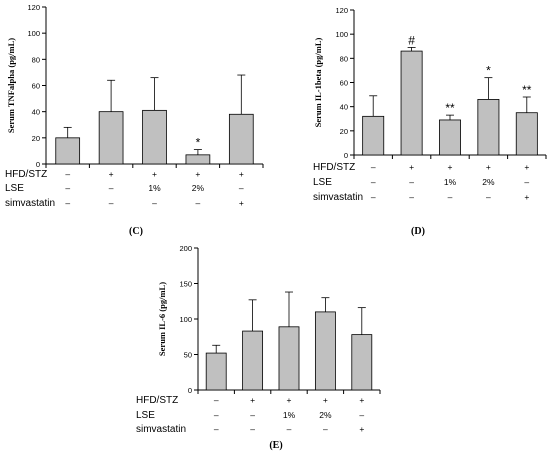 This screenshot has width=550, height=455. What do you see at coordinates (411, 40) in the screenshot?
I see `significance-mark: #` at bounding box center [411, 40].